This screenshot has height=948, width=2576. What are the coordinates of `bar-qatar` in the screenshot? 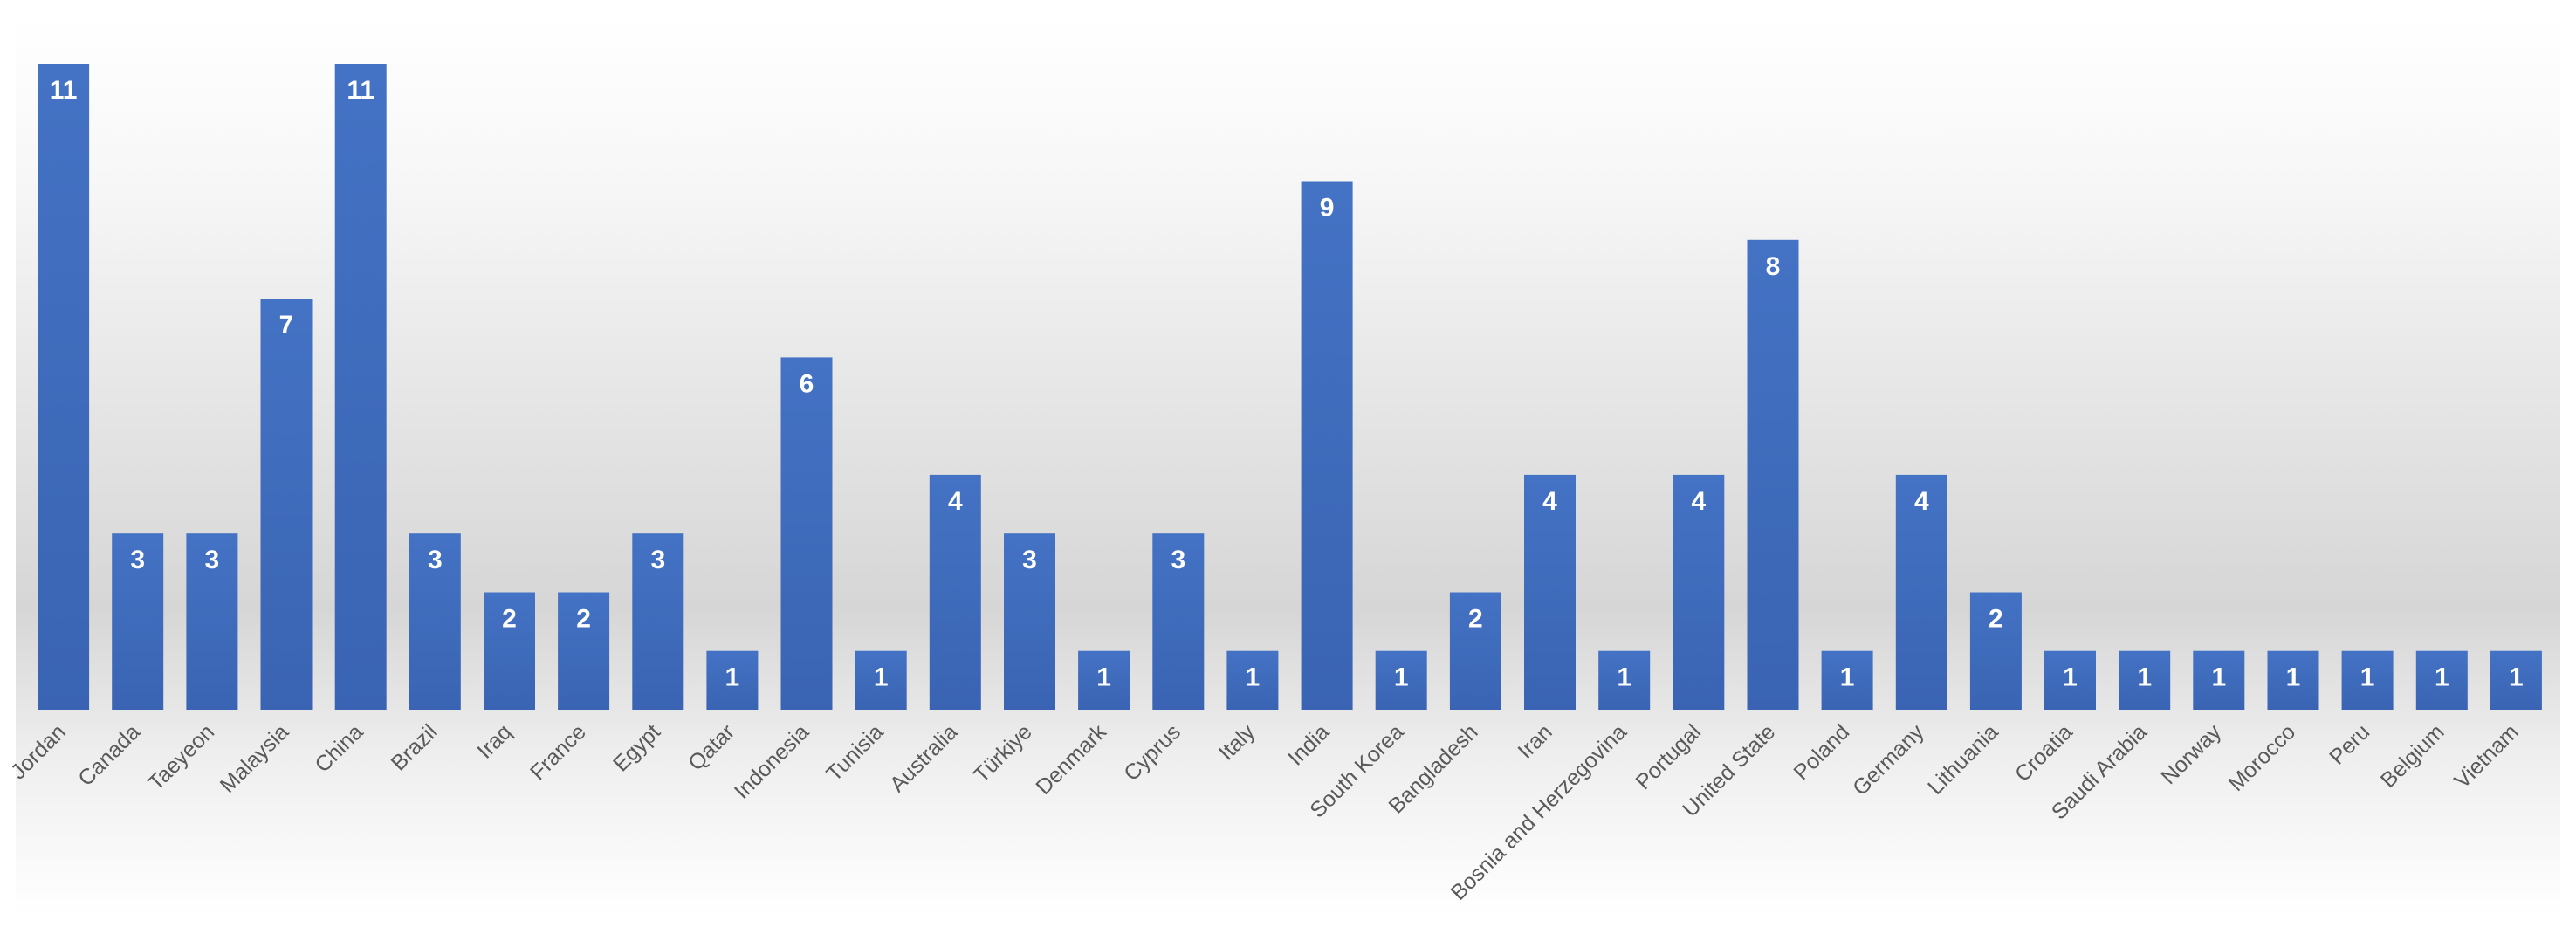 It's located at (733, 680).